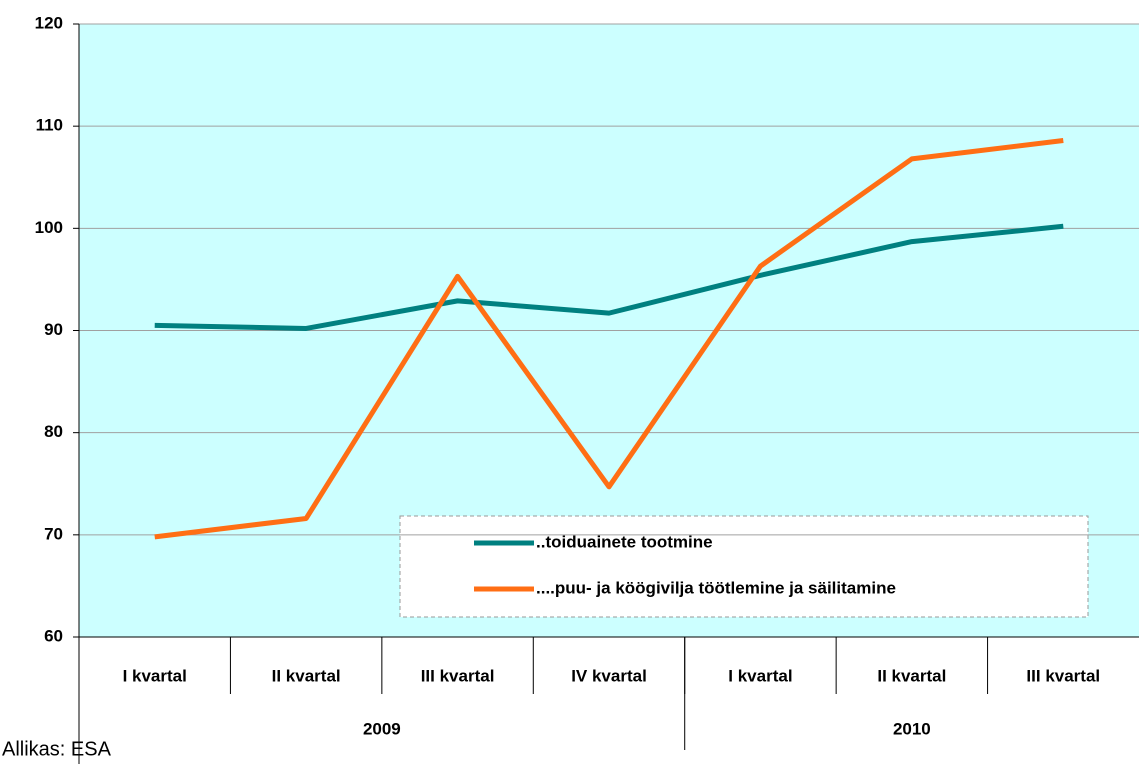  What do you see at coordinates (53, 431) in the screenshot?
I see `y-tick-label: 80` at bounding box center [53, 431].